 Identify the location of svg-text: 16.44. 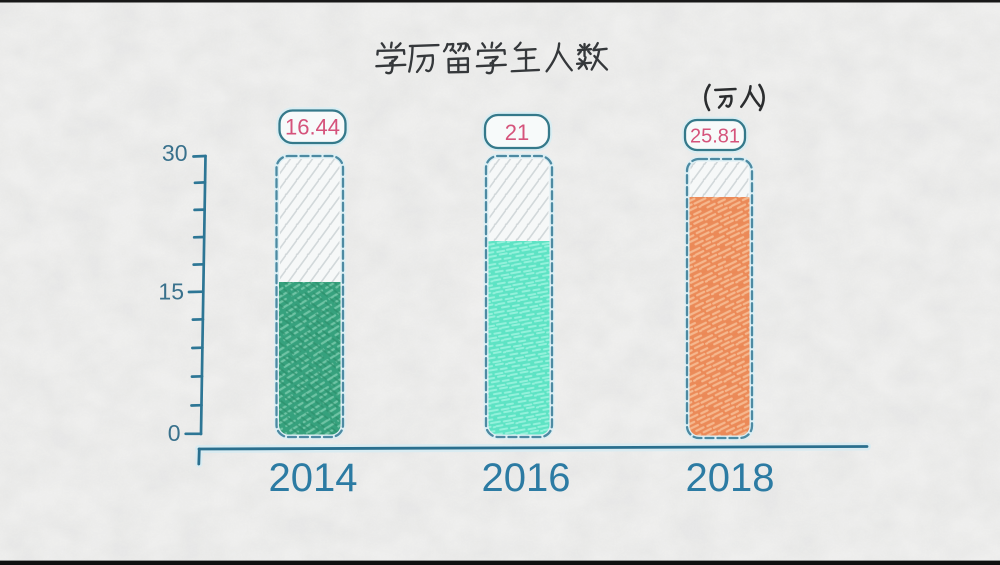
(312, 127).